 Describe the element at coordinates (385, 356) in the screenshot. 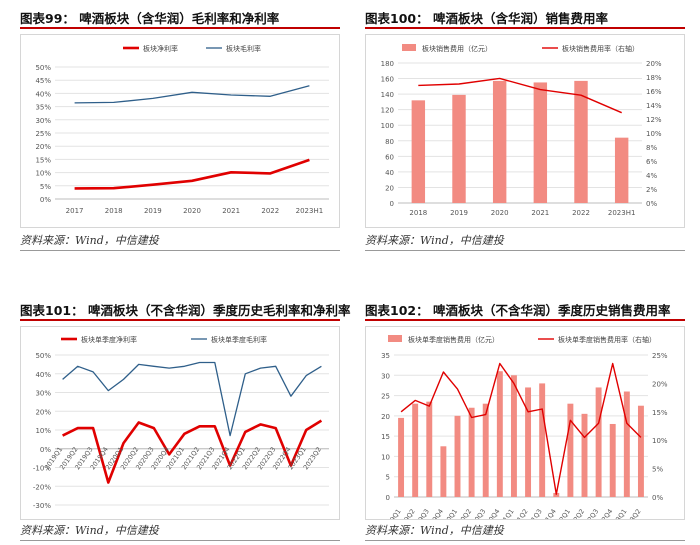

I see `y-tick-label: 35` at that location.